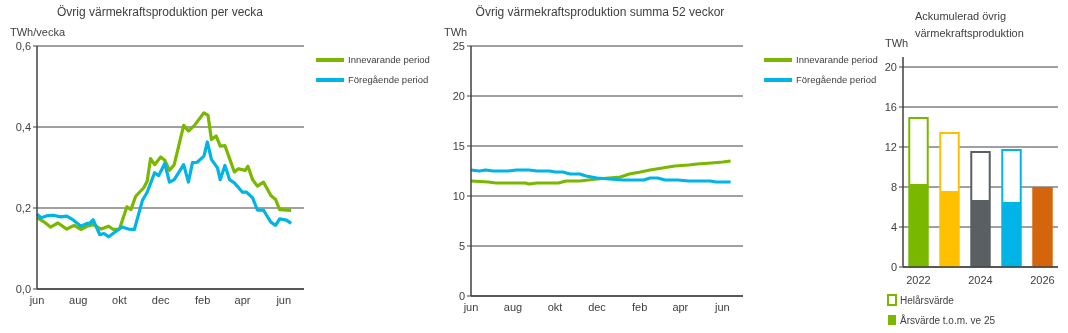 Image resolution: width=1068 pixels, height=333 pixels. I want to click on y-tick-label: 25, so click(458, 45).